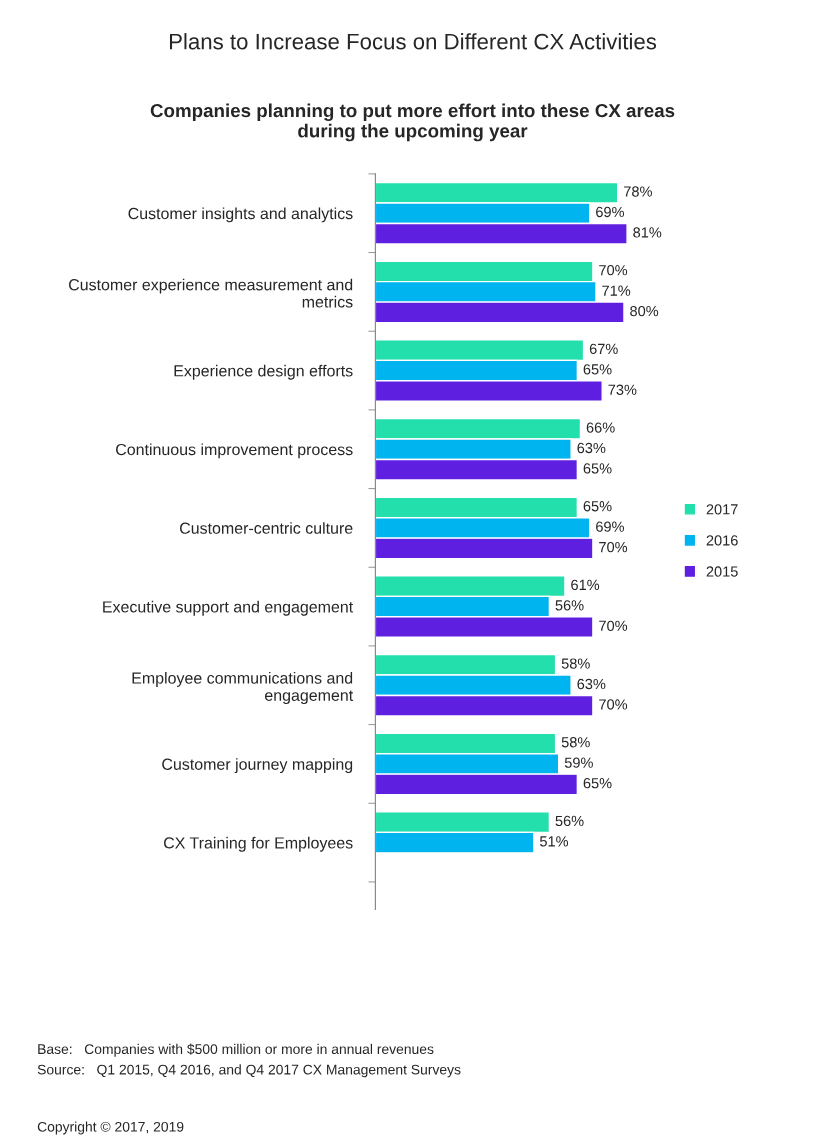 The height and width of the screenshot is (1144, 825). I want to click on data-label: 81%, so click(647, 232).